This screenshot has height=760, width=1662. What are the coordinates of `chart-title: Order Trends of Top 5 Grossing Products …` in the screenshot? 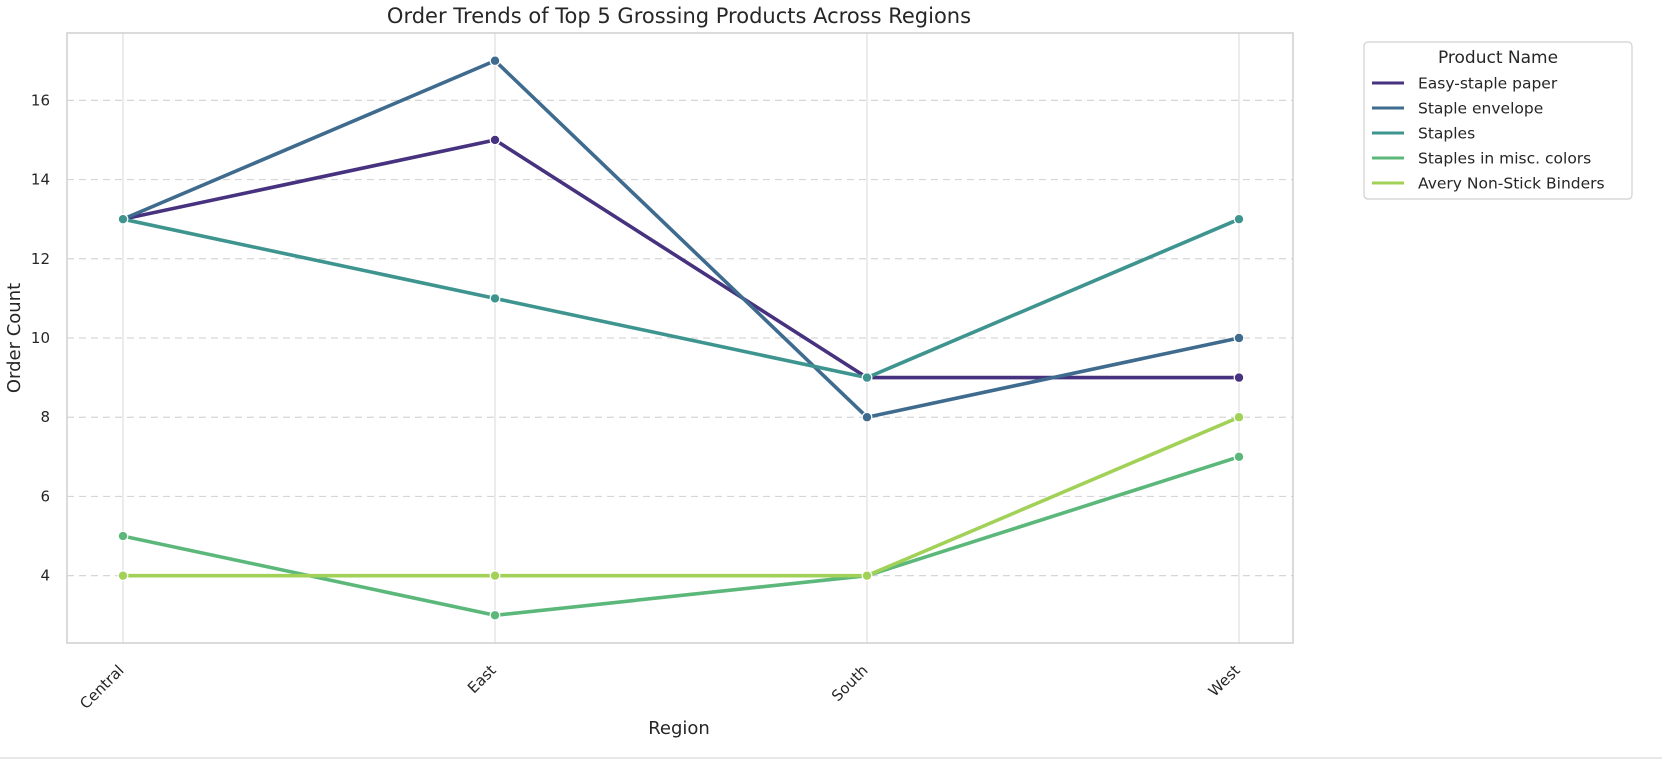 It's located at (679, 16).